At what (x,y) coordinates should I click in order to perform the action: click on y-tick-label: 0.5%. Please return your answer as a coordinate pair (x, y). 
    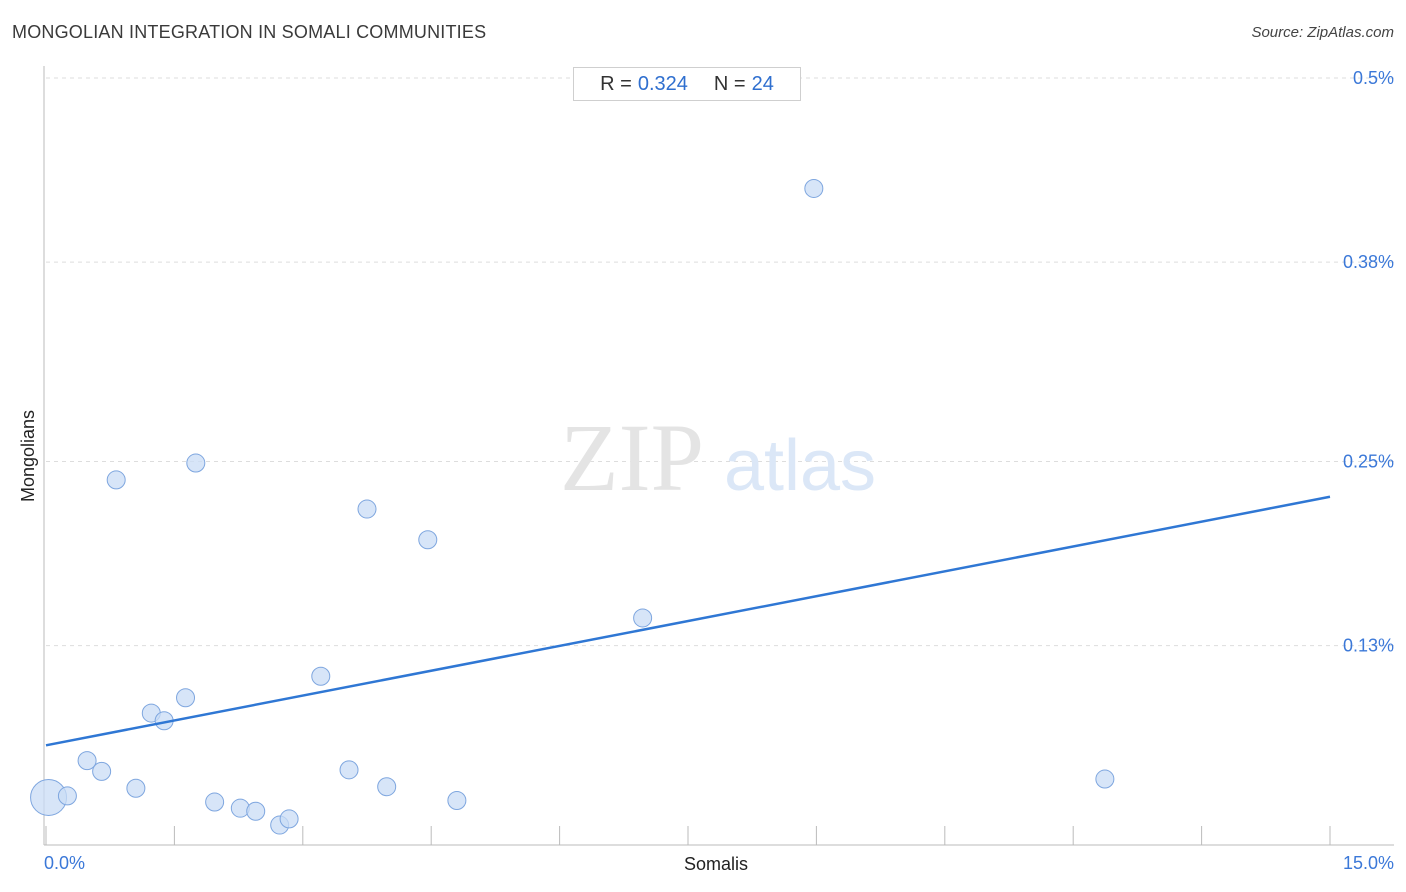
    Looking at the image, I should click on (1373, 78).